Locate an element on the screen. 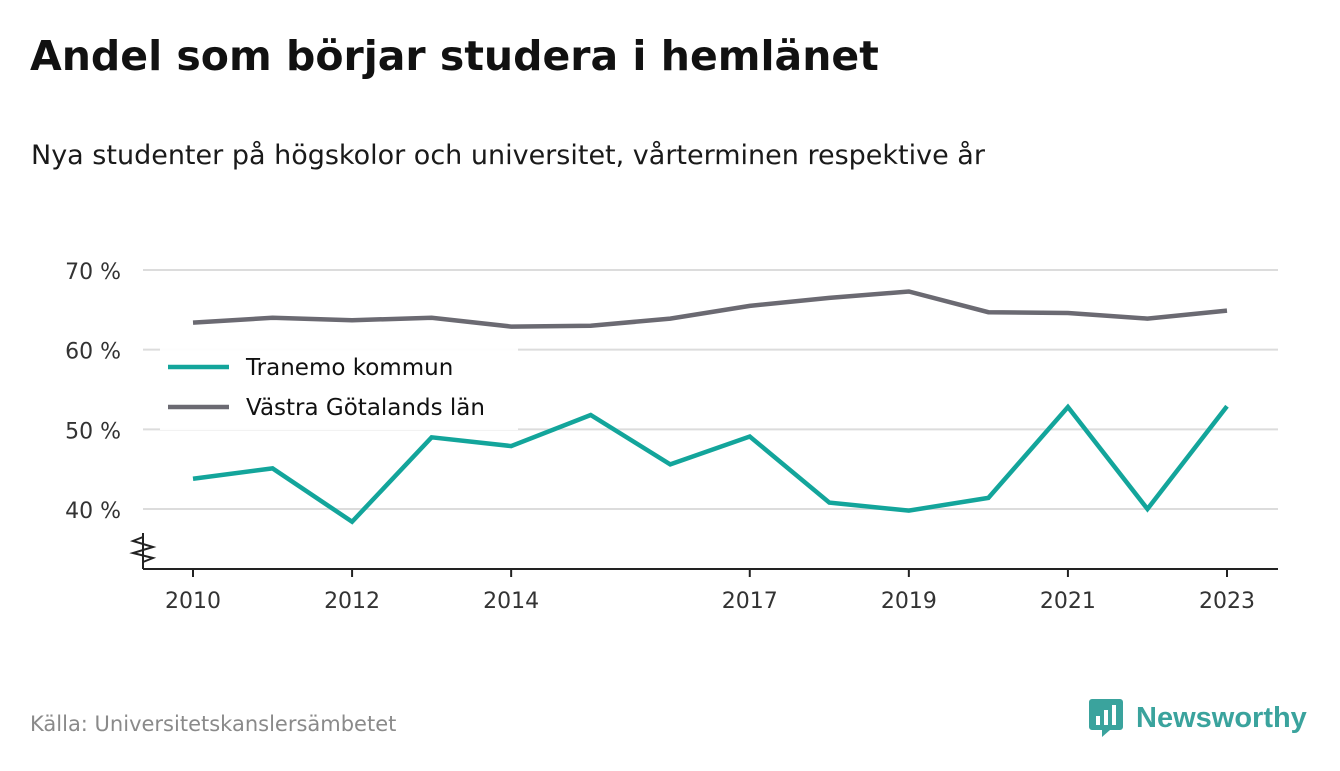 The width and height of the screenshot is (1340, 771). legend-background is located at coordinates (339, 389).